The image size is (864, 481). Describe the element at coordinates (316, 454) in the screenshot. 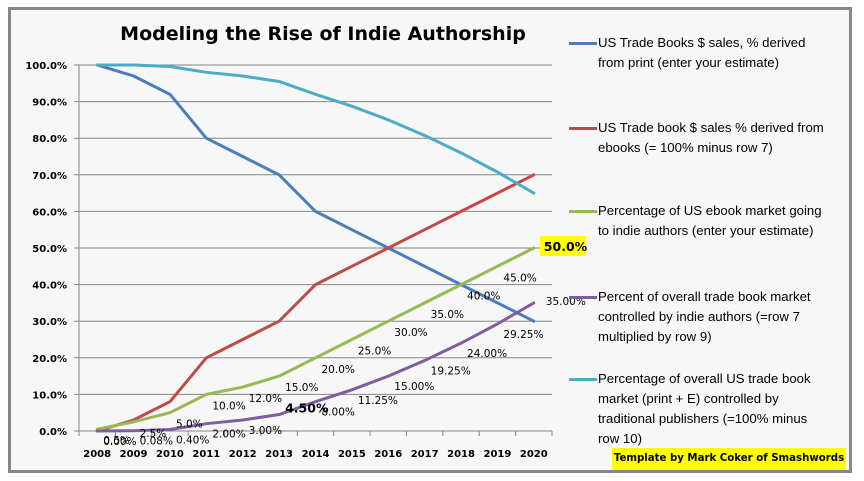

I see `x-tick-label: 2014` at that location.